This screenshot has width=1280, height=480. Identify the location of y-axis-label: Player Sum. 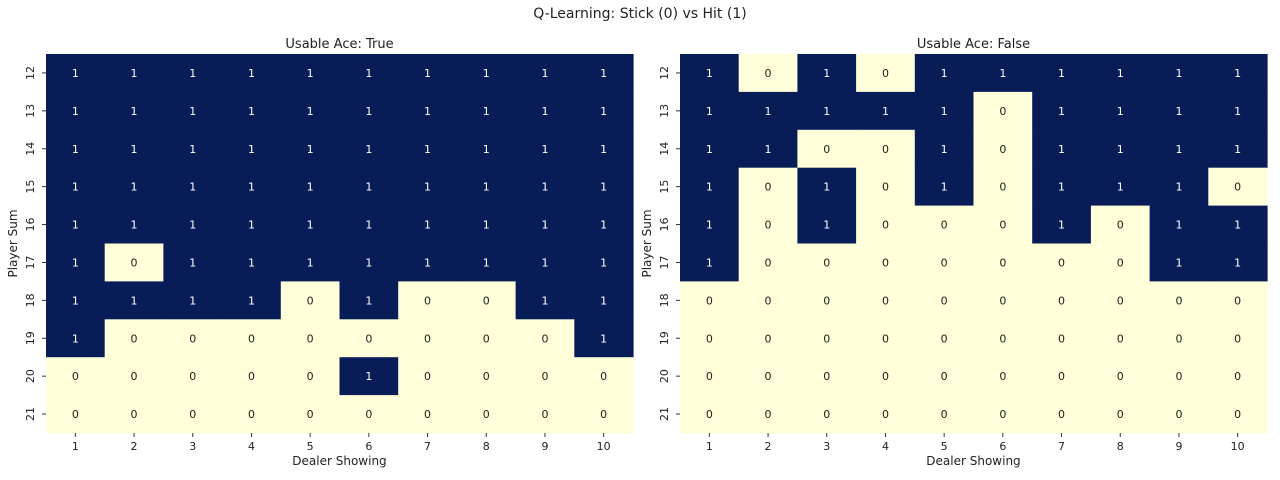
(647, 243).